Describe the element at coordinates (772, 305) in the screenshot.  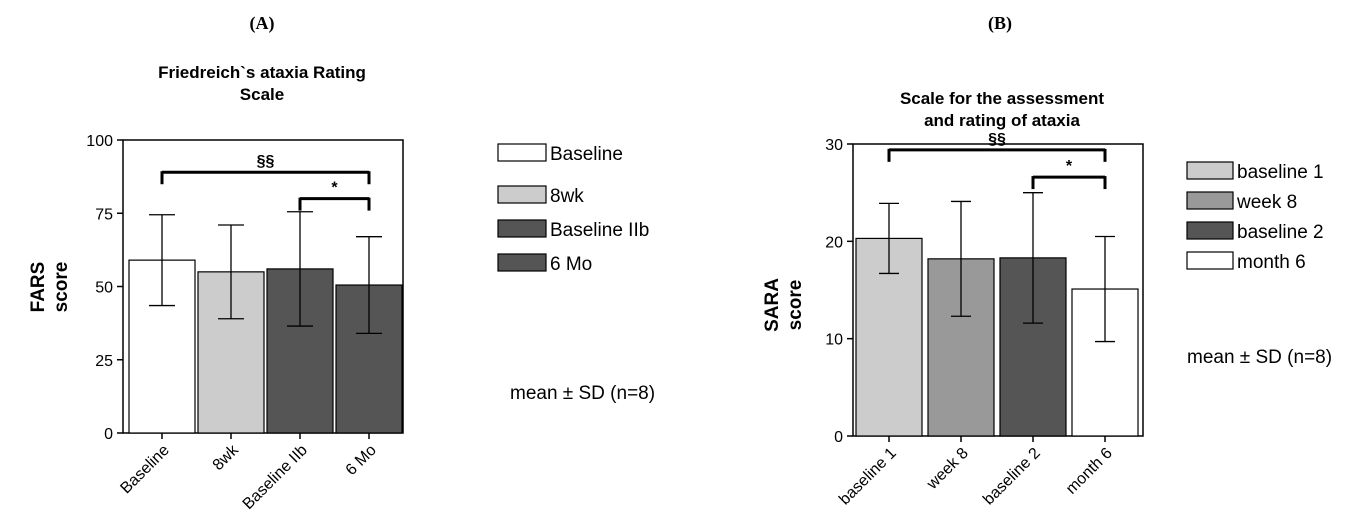
I see `panel-b-ylabel-line-1: SARA` at that location.